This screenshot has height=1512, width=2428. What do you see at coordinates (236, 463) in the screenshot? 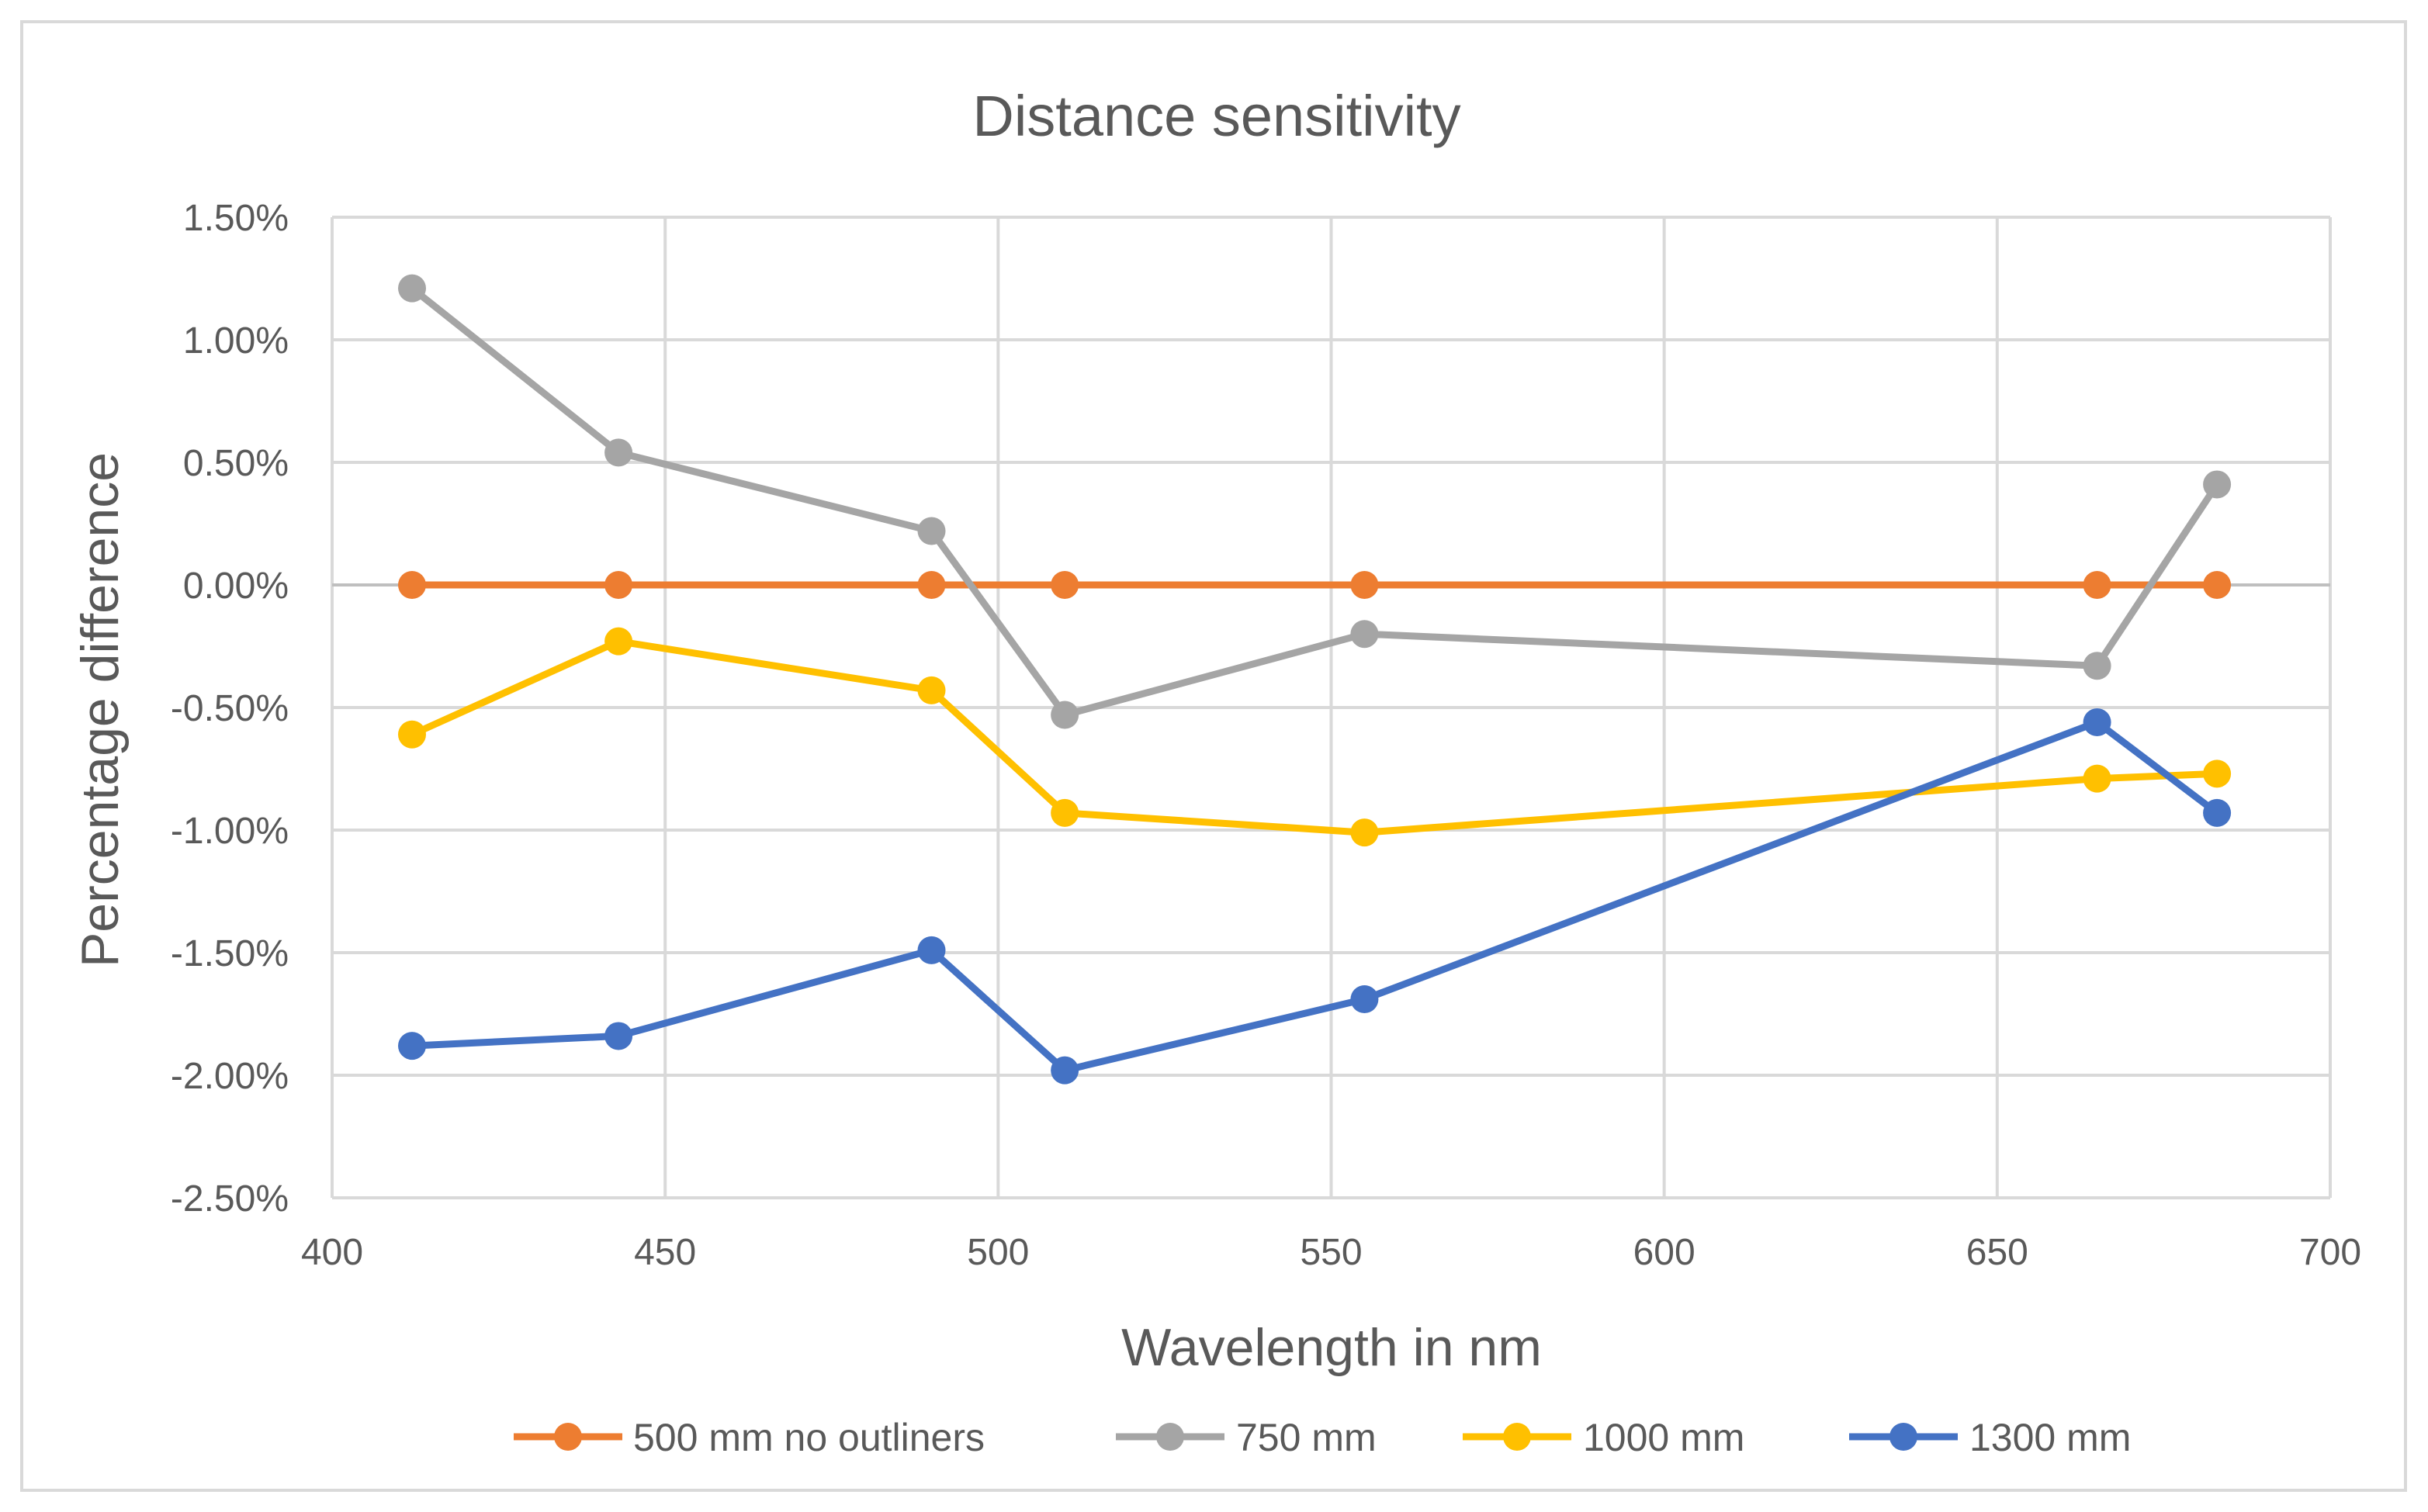
I see `y-tick-label: 0.50%` at bounding box center [236, 463].